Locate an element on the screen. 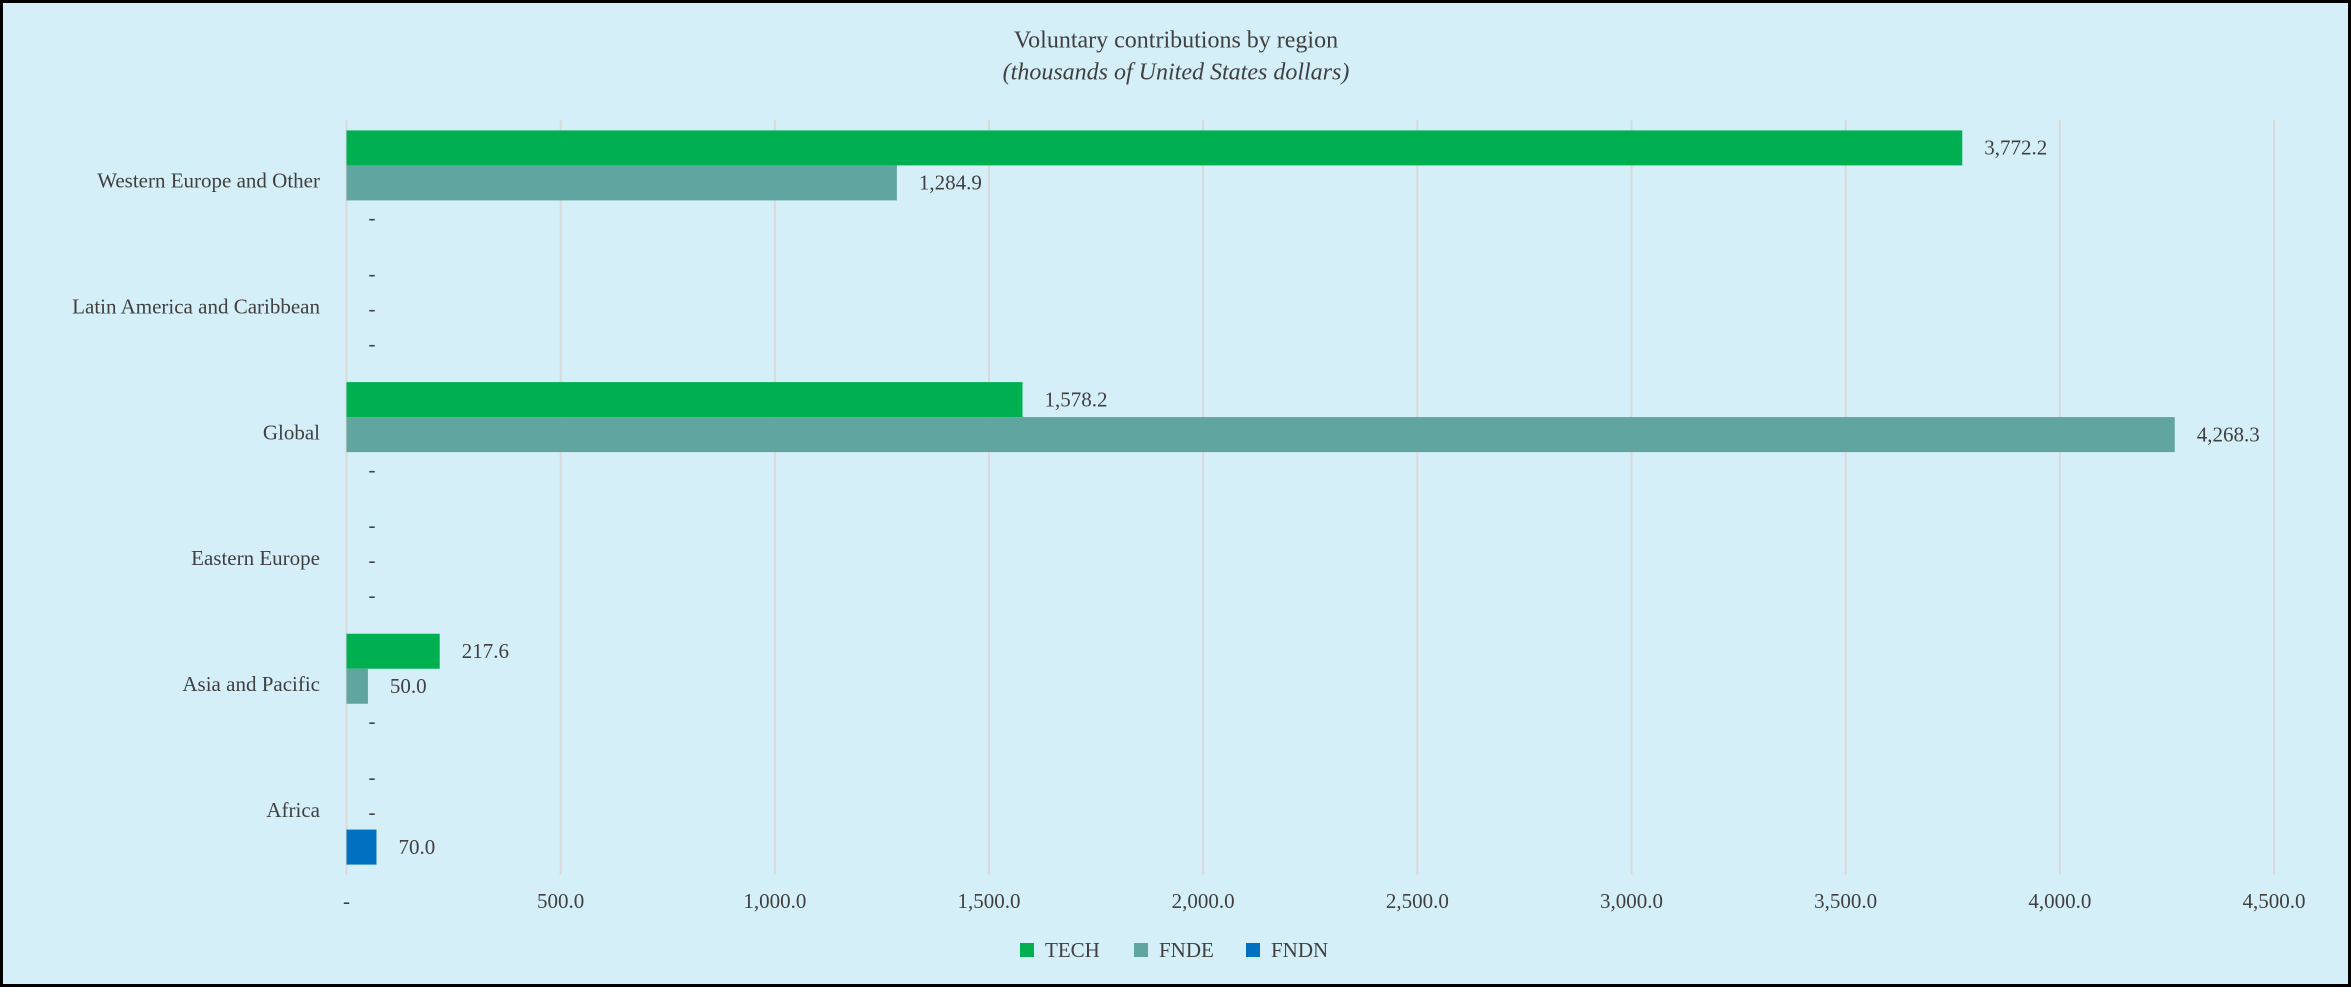 The height and width of the screenshot is (992, 2351). chart-title: Voluntary contributions by region is located at coordinates (1176, 41).